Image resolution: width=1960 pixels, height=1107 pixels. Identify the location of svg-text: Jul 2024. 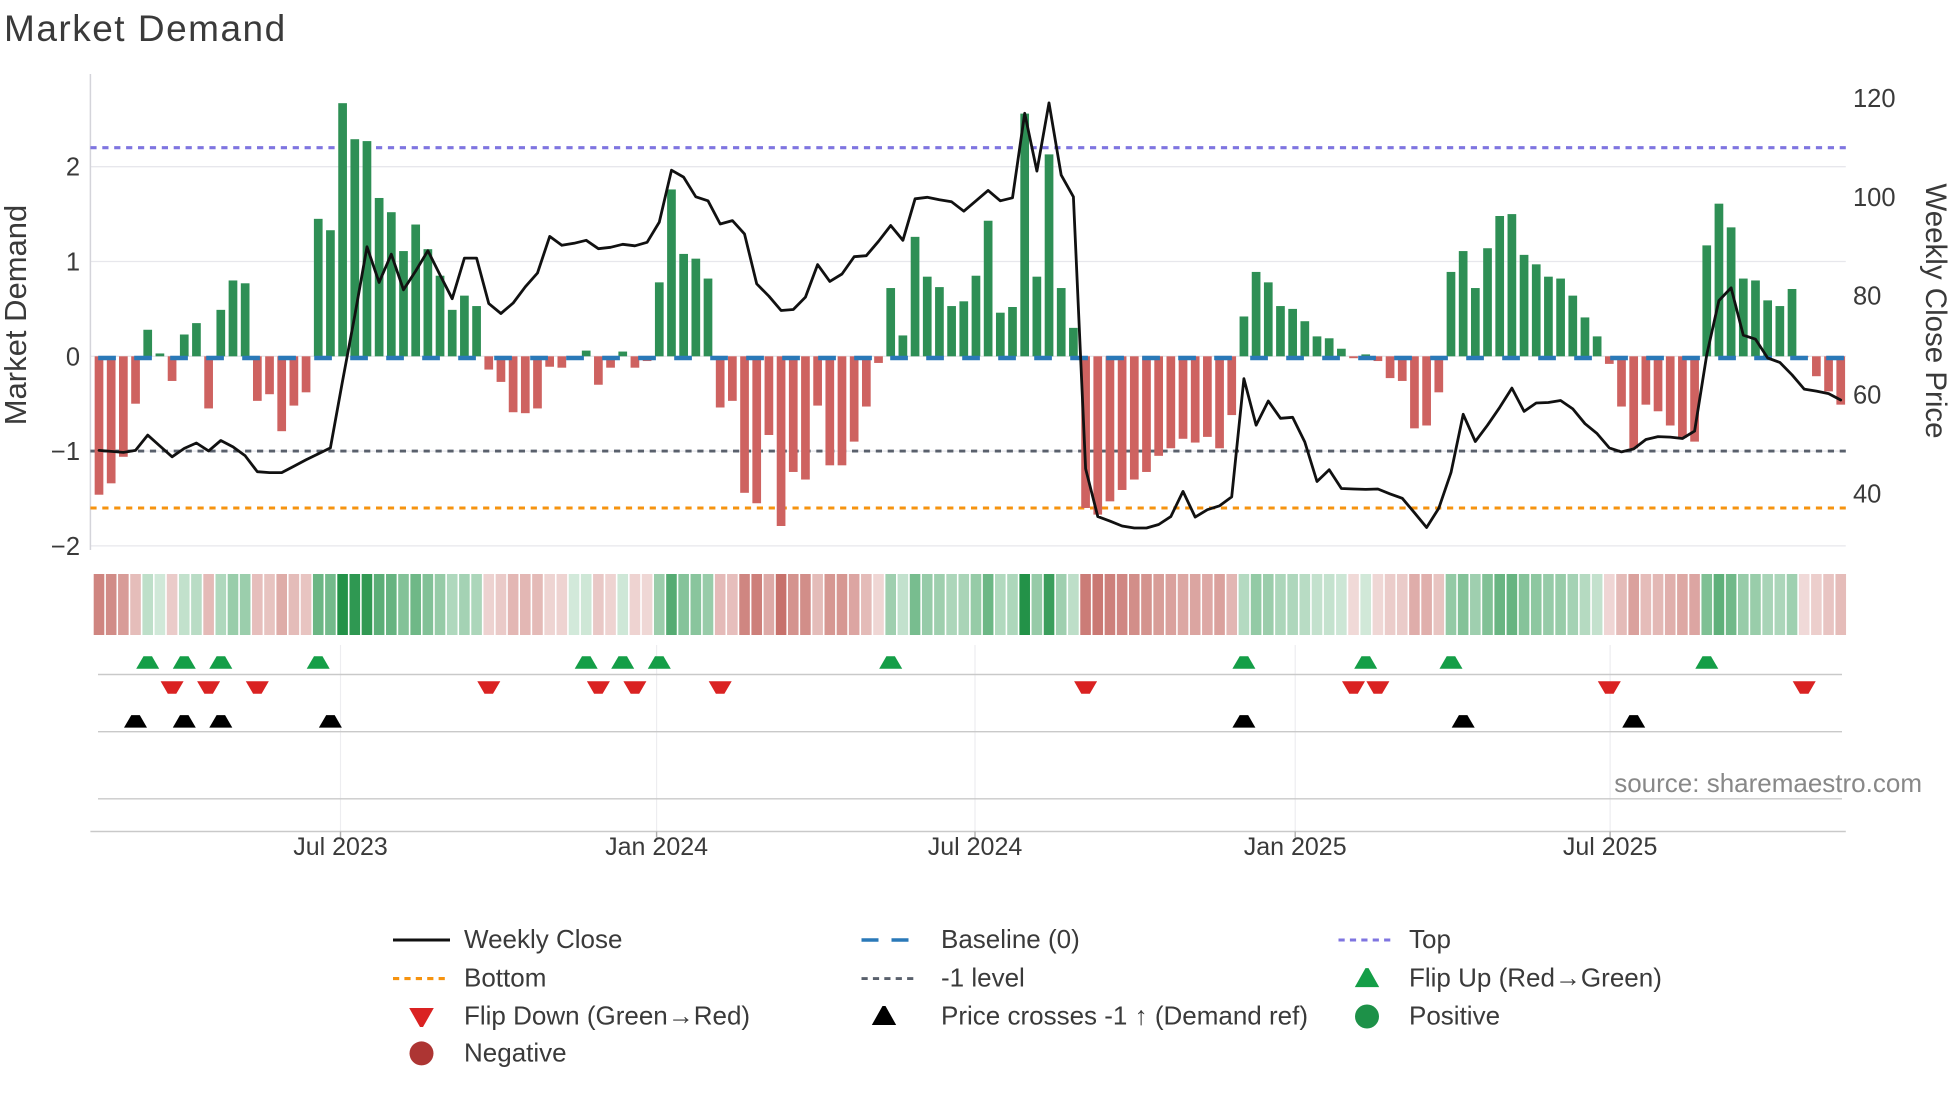
(975, 847).